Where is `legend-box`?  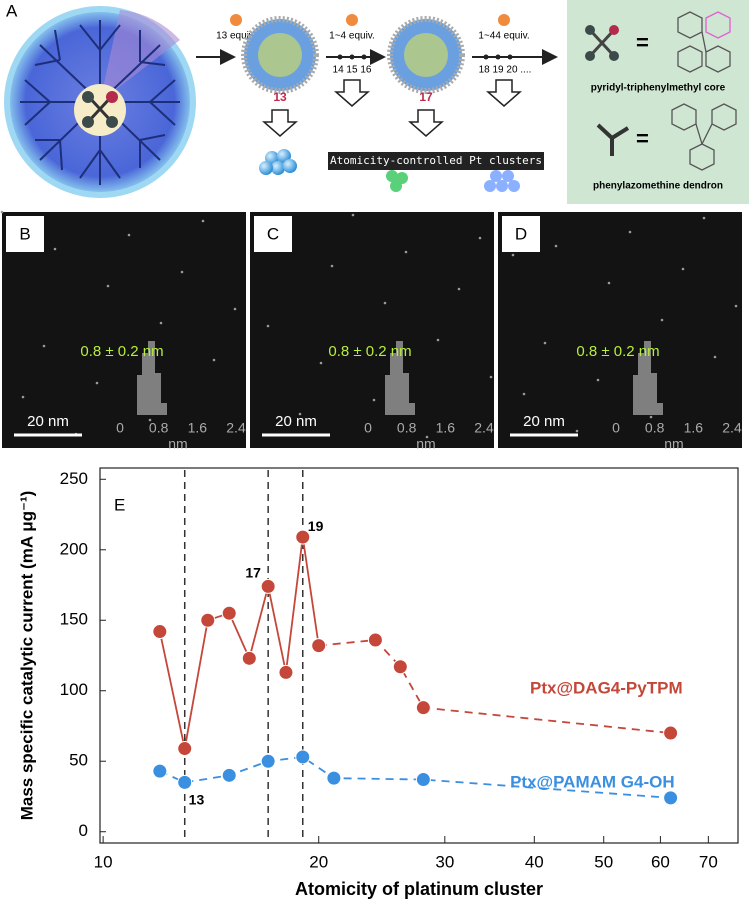 legend-box is located at coordinates (658, 102).